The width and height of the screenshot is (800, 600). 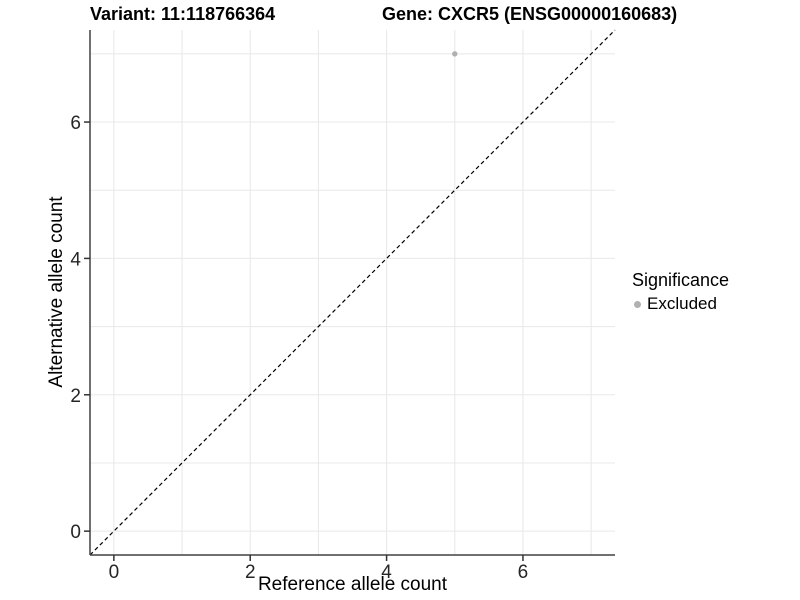 What do you see at coordinates (183, 14) in the screenshot?
I see `variant-title: Variant: 11:118766364` at bounding box center [183, 14].